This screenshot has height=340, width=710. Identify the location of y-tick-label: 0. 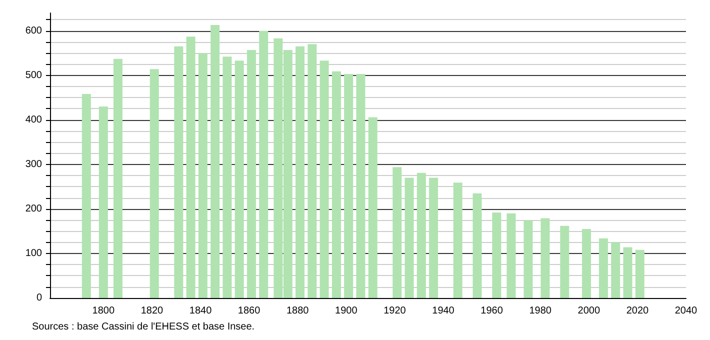
(39, 298).